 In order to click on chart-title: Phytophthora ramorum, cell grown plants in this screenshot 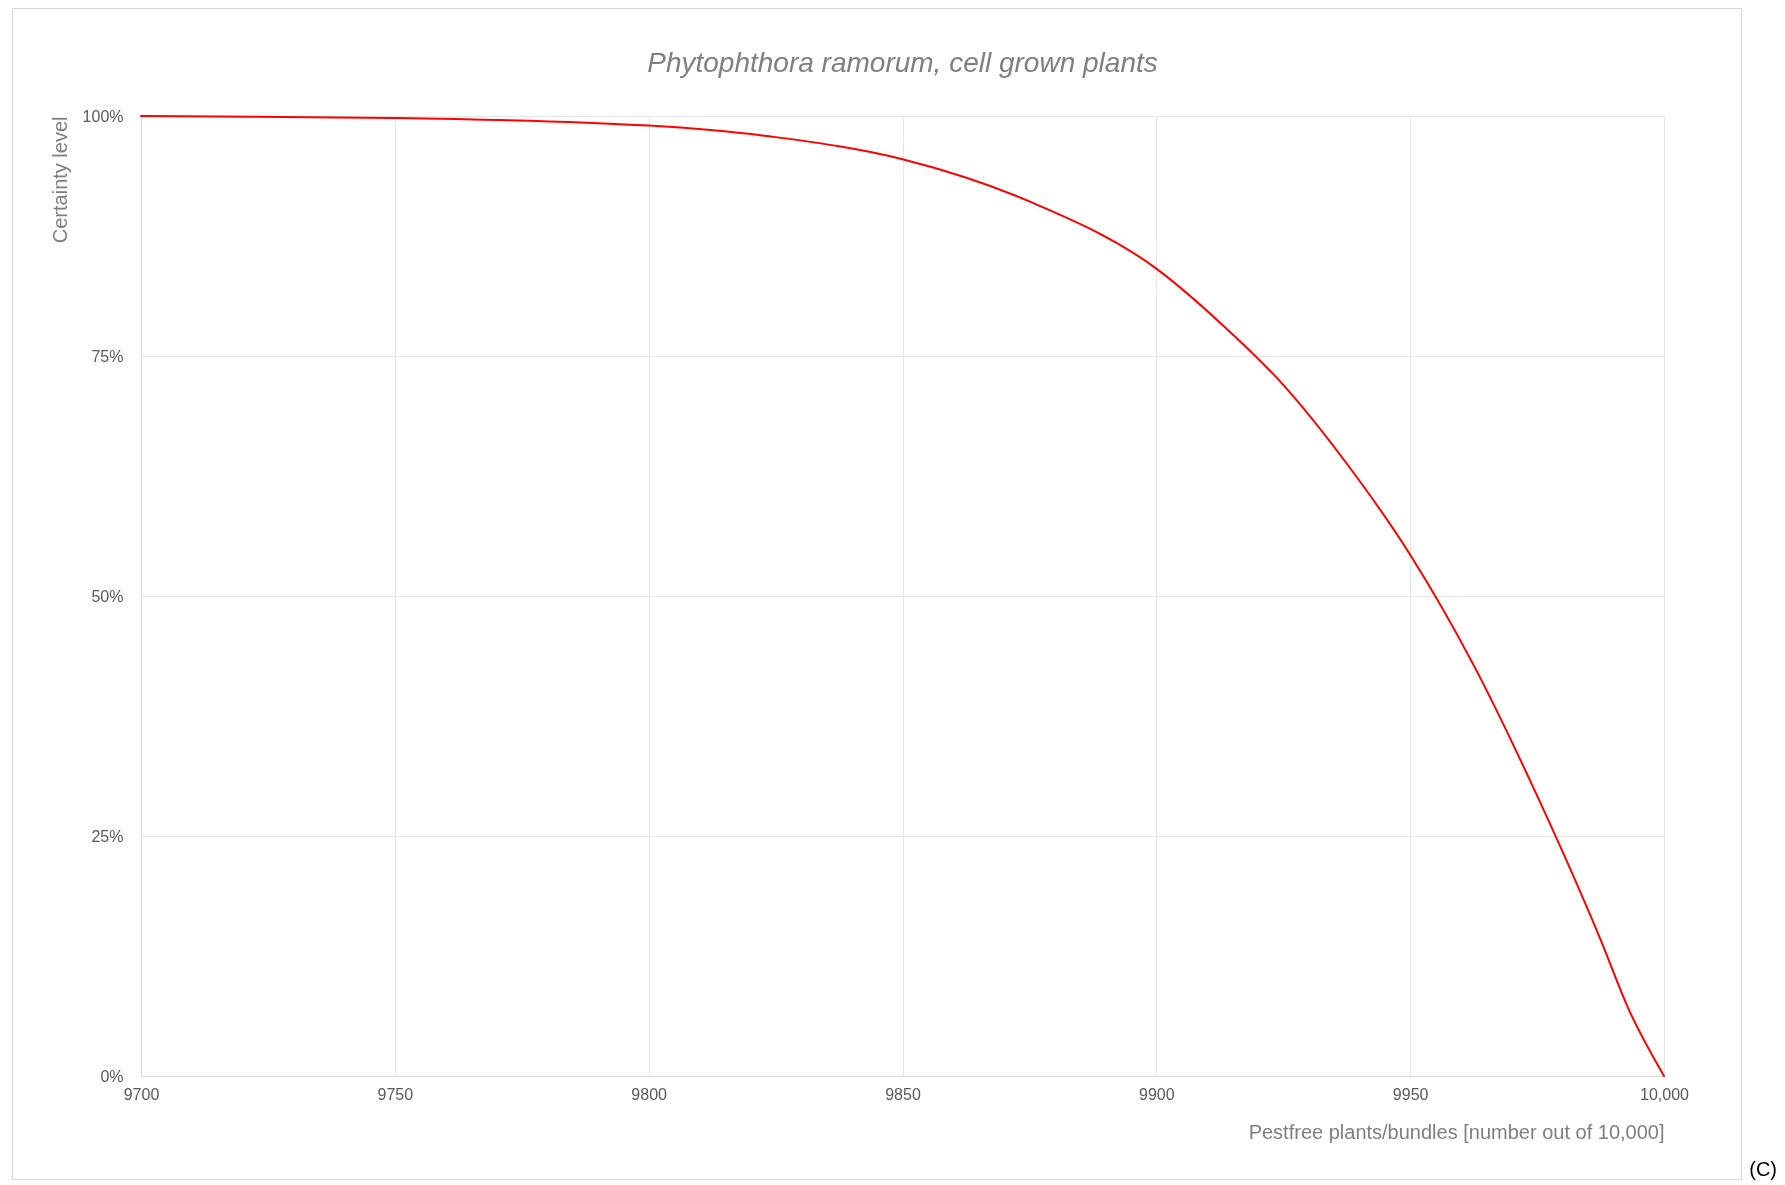, I will do `click(902, 62)`.